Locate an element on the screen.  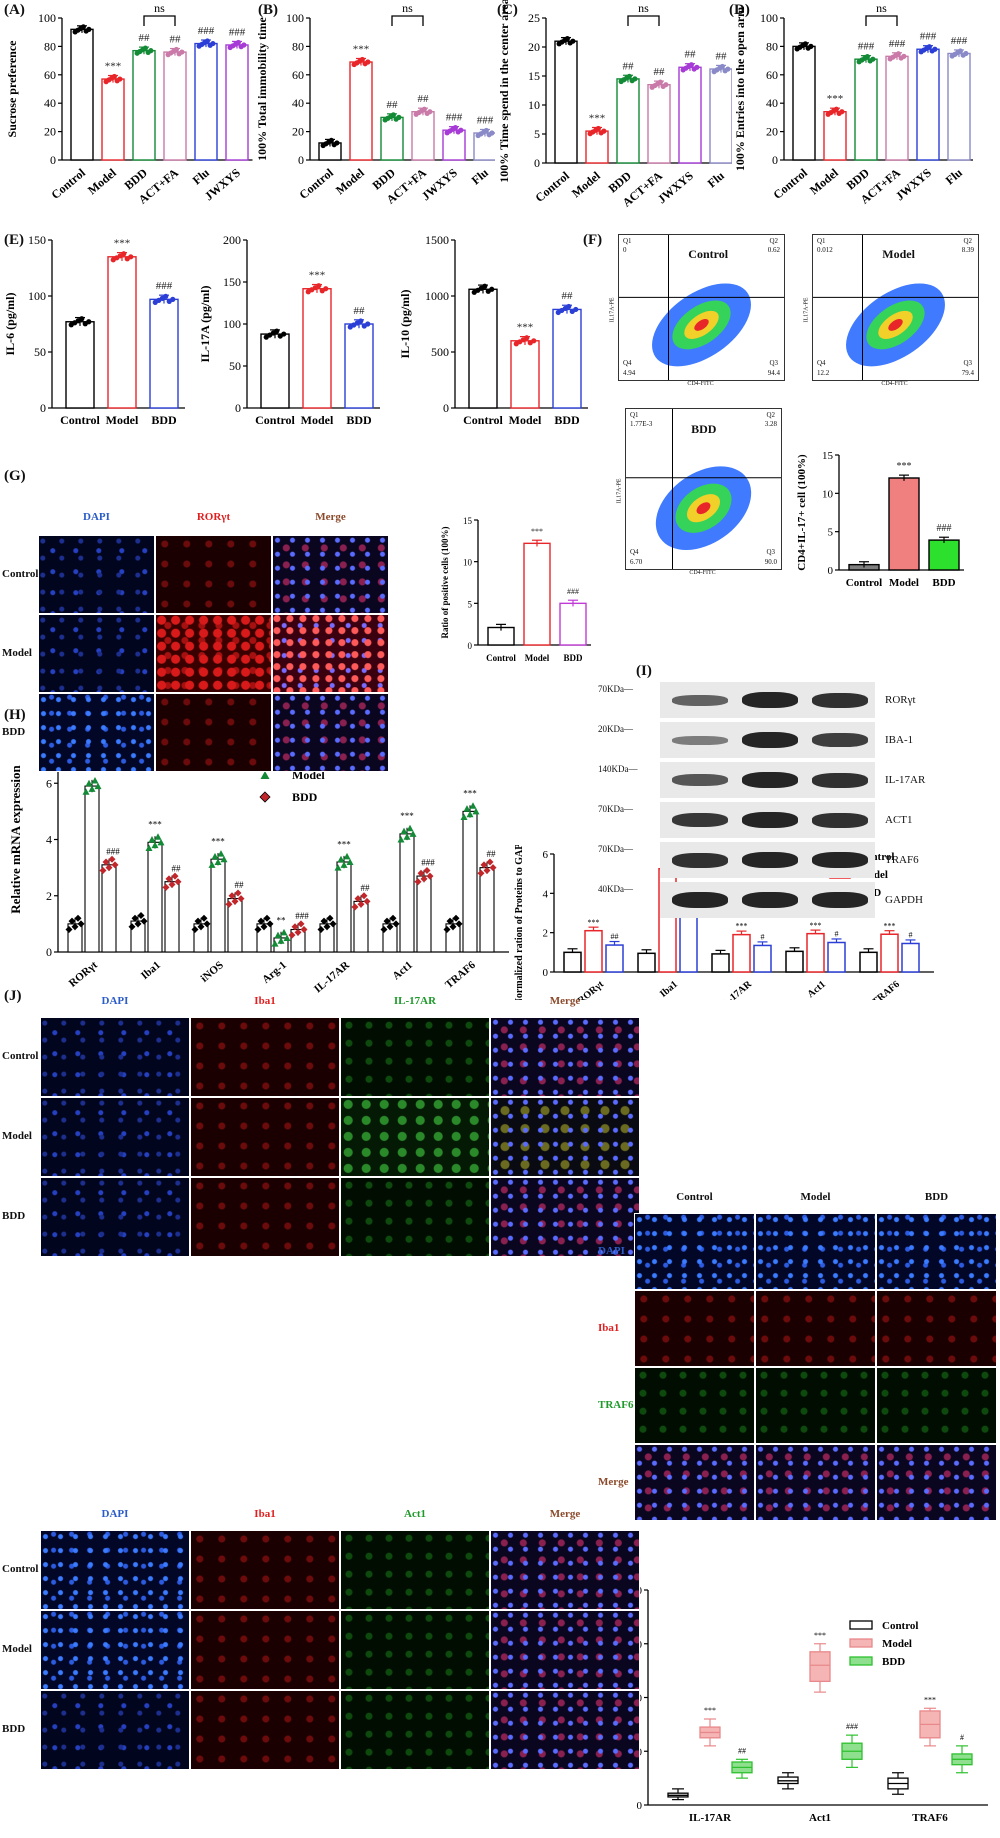
y-tick-label: 60 is located at coordinates (298, 75).